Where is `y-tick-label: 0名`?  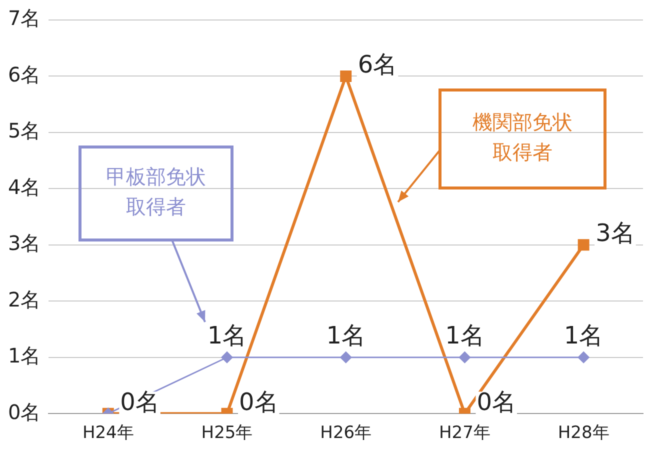 y-tick-label: 0名 is located at coordinates (24, 412).